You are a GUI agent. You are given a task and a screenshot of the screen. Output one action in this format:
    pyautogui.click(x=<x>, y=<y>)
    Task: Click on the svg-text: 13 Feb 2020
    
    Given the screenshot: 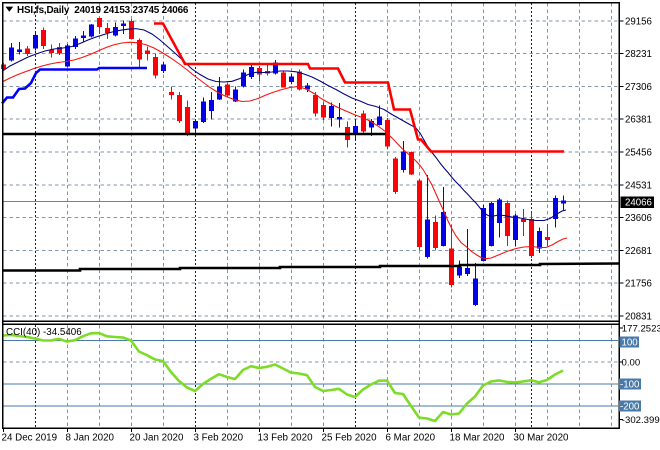 What is the action you would take?
    pyautogui.click(x=286, y=438)
    